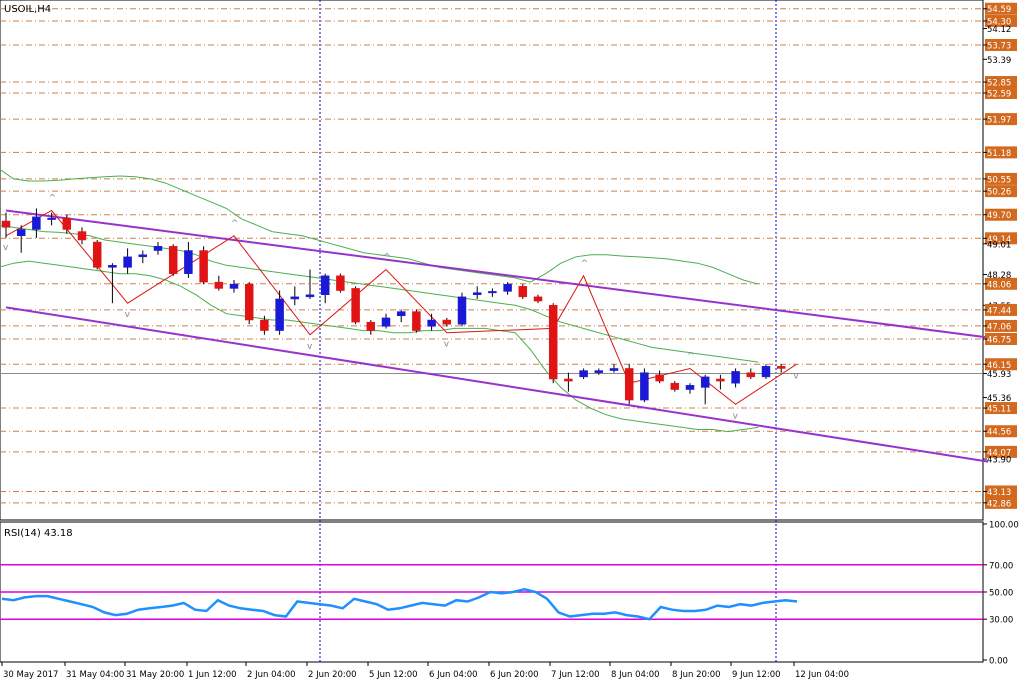 The height and width of the screenshot is (683, 1024). Describe the element at coordinates (999, 311) in the screenshot. I see `price-axis-label: 47.44` at that location.